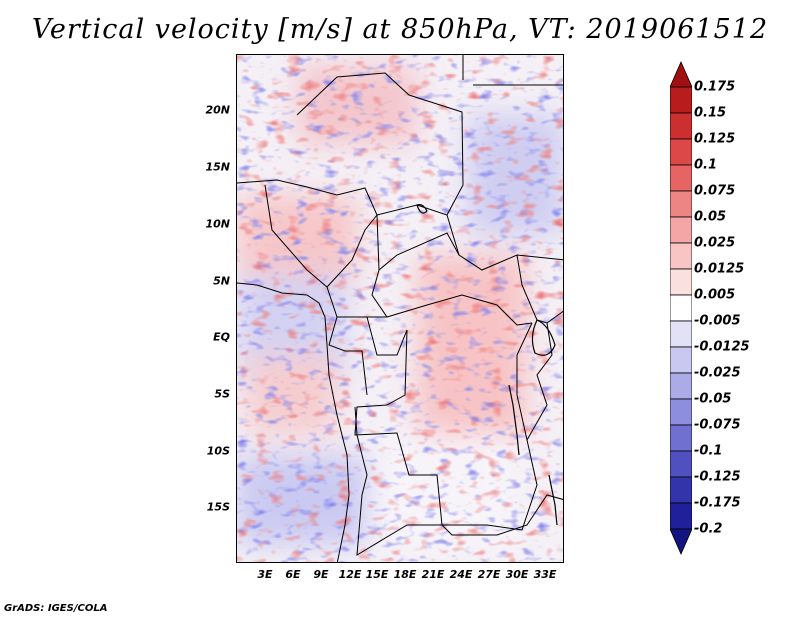  Describe the element at coordinates (293, 422) in the screenshot. I see `coastline` at that location.